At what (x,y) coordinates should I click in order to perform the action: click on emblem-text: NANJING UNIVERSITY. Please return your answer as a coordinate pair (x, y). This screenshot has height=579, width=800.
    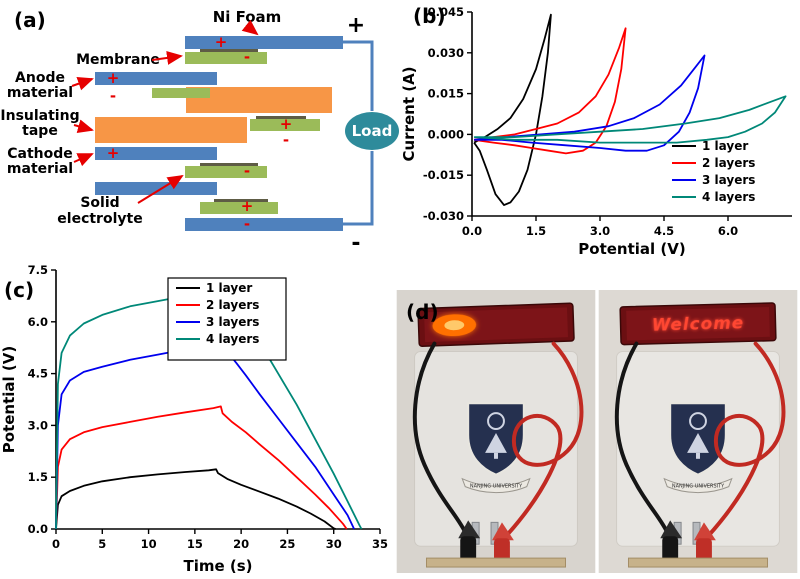
    Looking at the image, I should click on (496, 487).